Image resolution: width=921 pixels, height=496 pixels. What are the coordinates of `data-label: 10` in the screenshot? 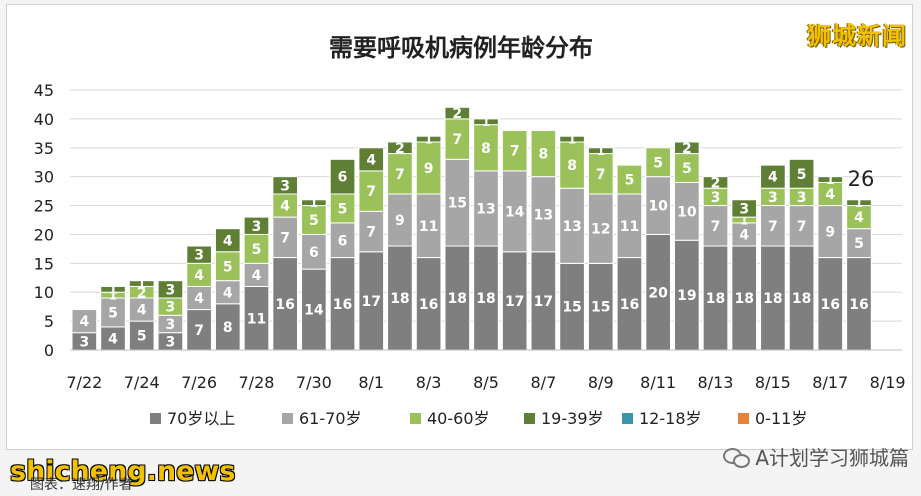 It's located at (658, 207).